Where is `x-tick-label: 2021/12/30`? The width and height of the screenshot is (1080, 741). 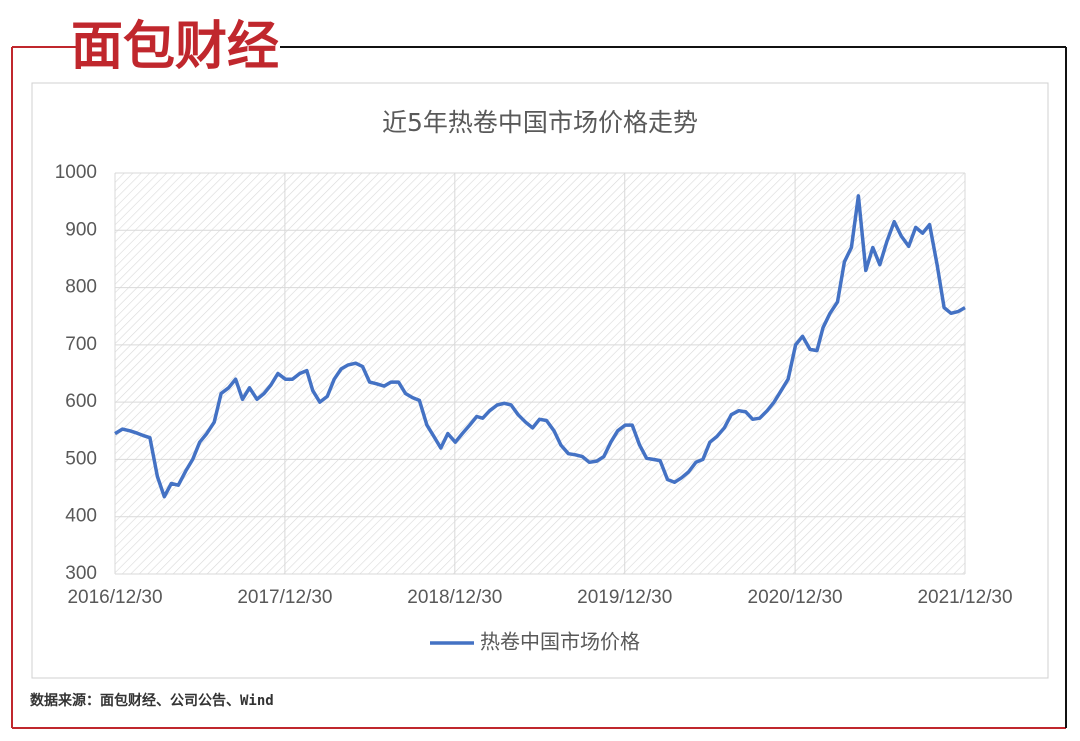
x-tick-label: 2021/12/30 is located at coordinates (964, 597).